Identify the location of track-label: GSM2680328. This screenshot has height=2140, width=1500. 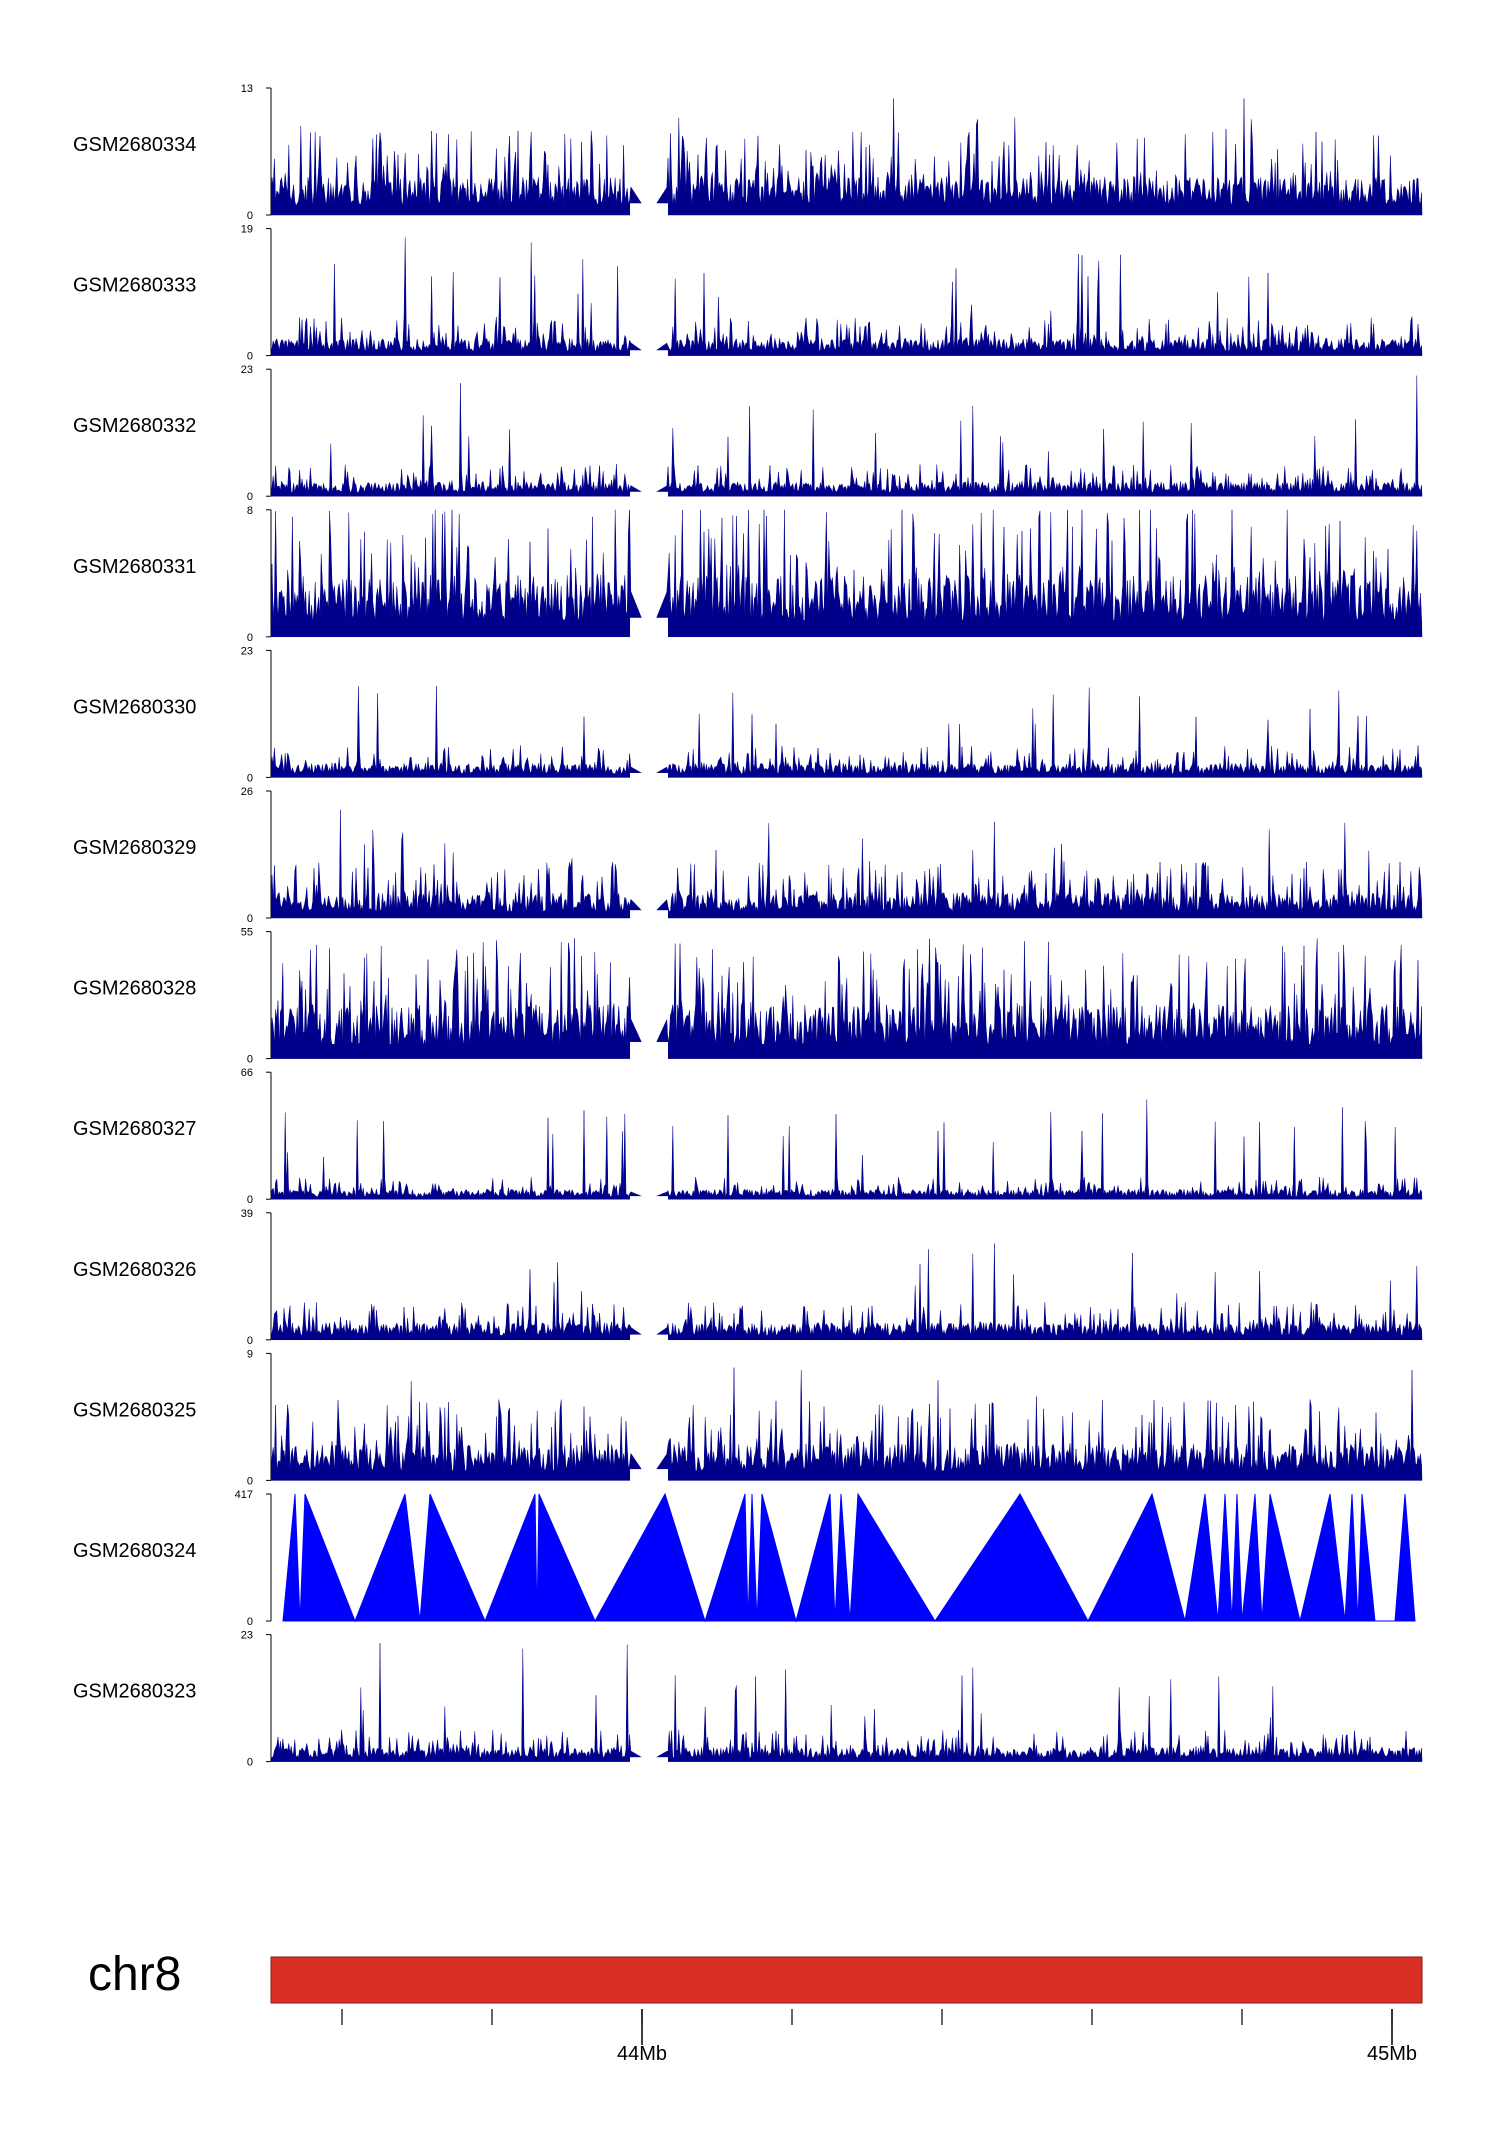
(134, 989).